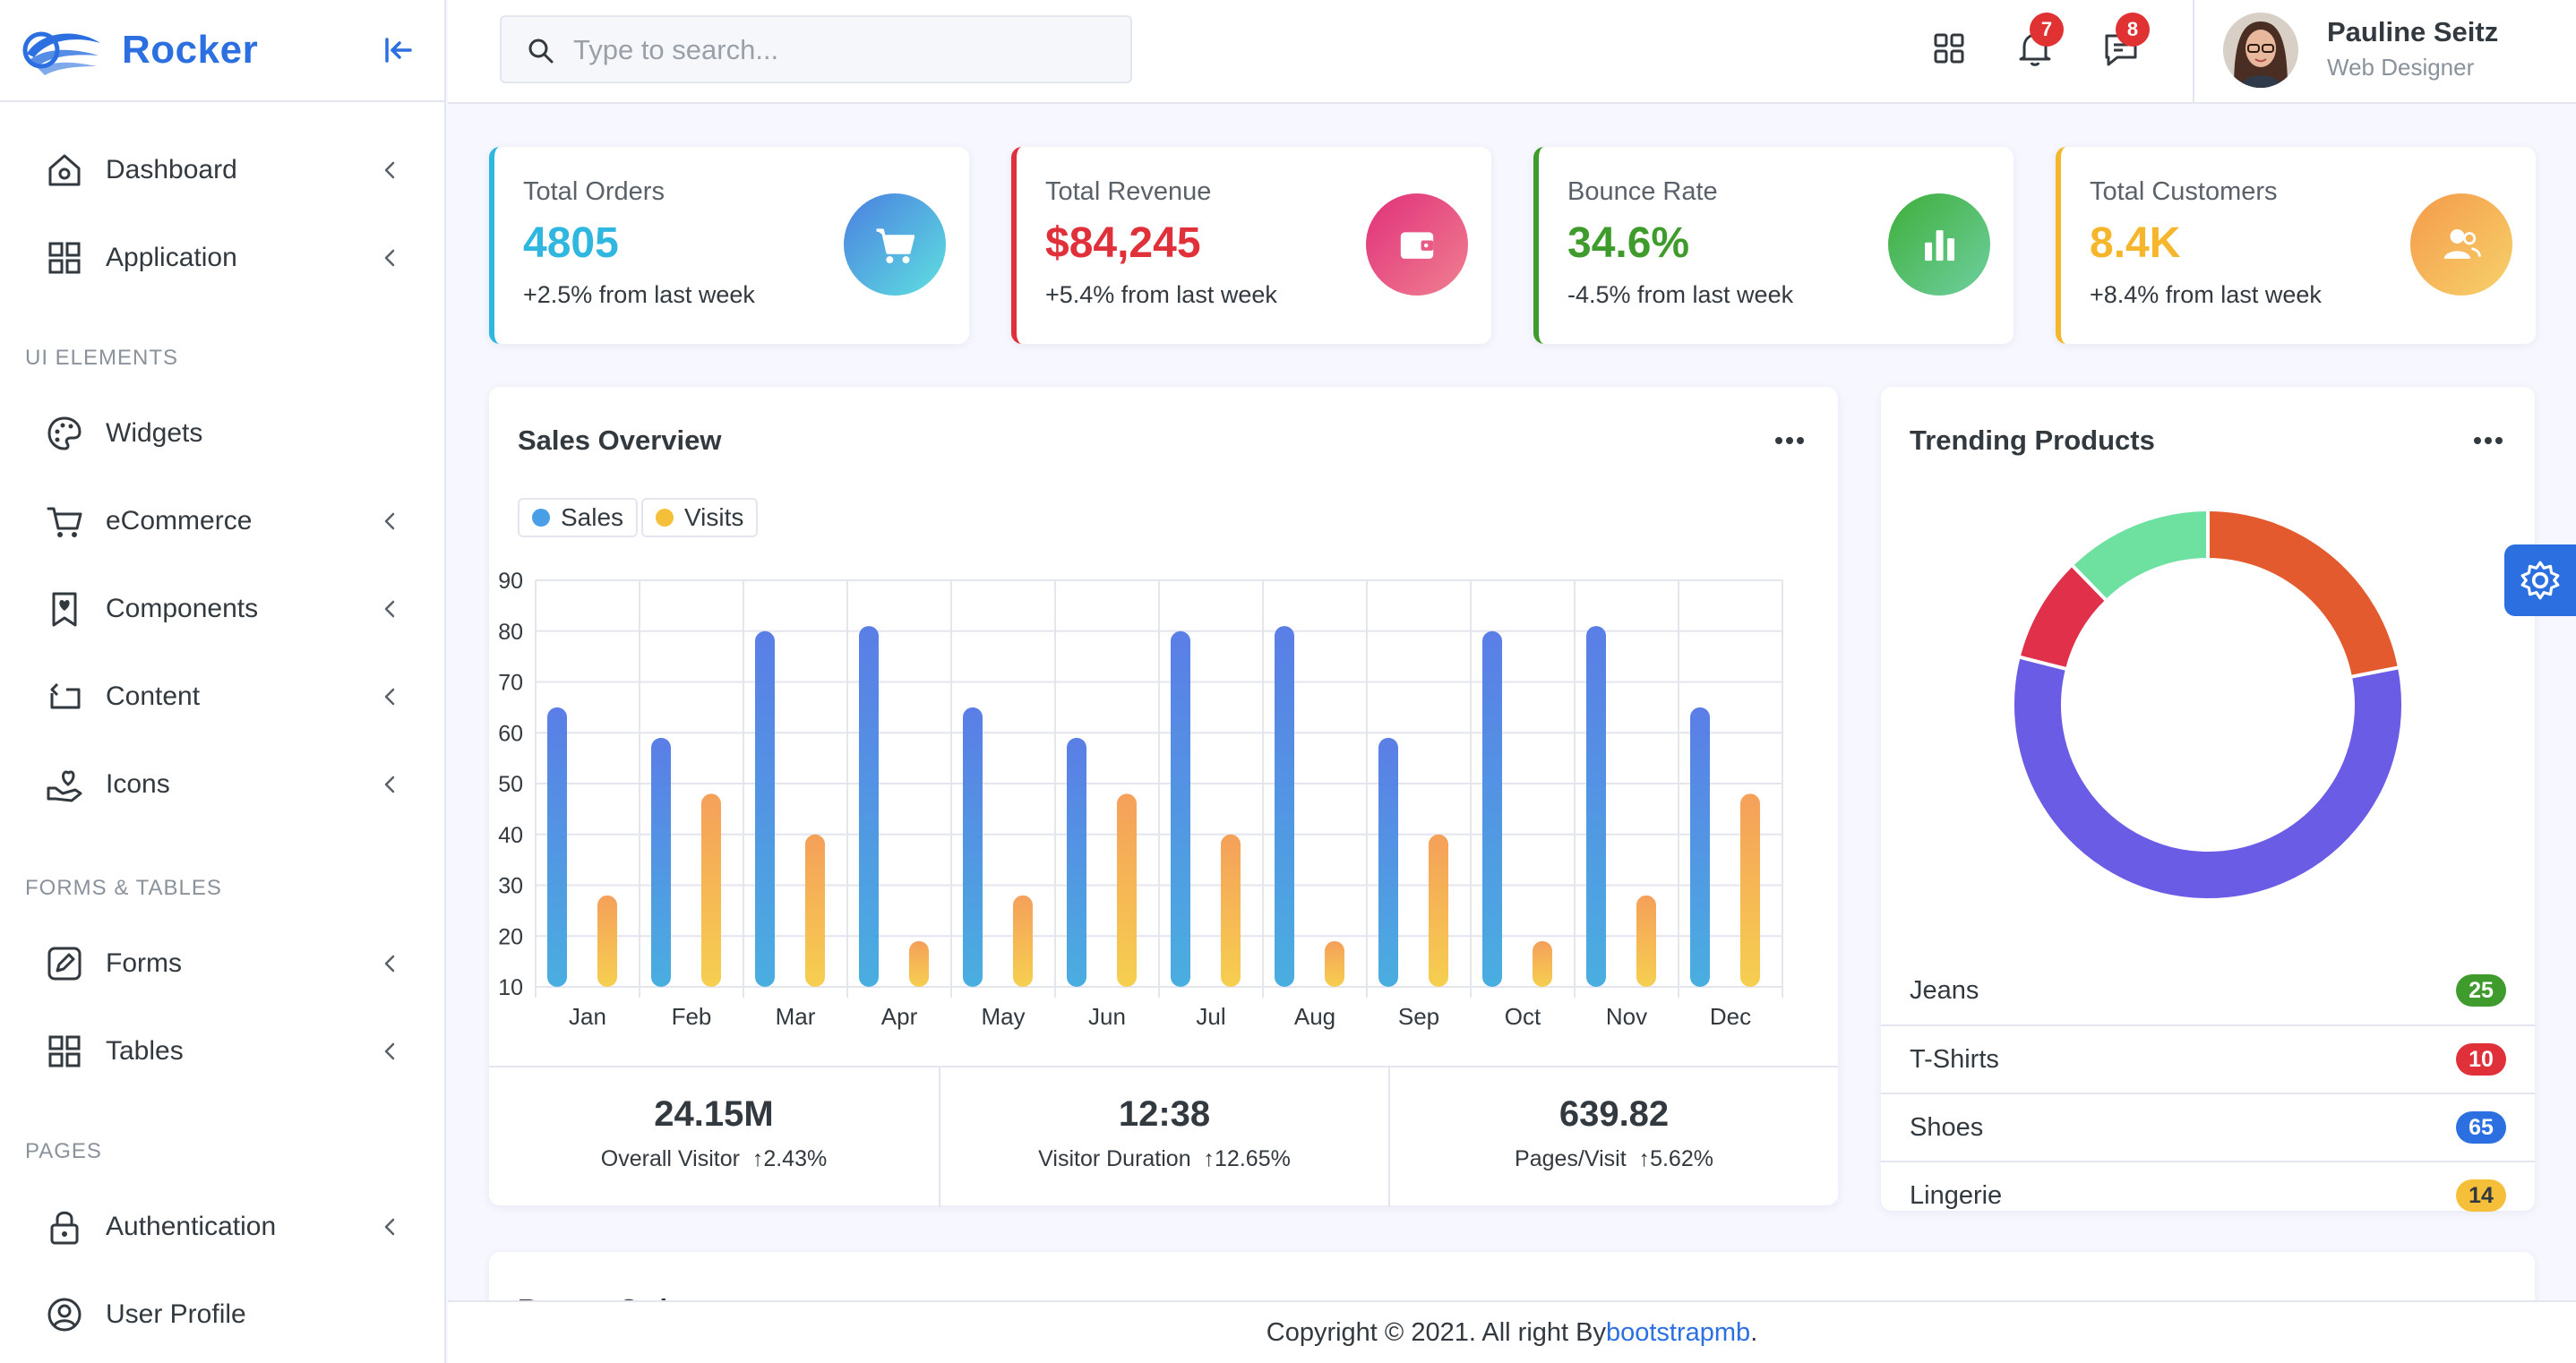 Image resolution: width=2576 pixels, height=1363 pixels. I want to click on donut-slice-tshirts, so click(2063, 618).